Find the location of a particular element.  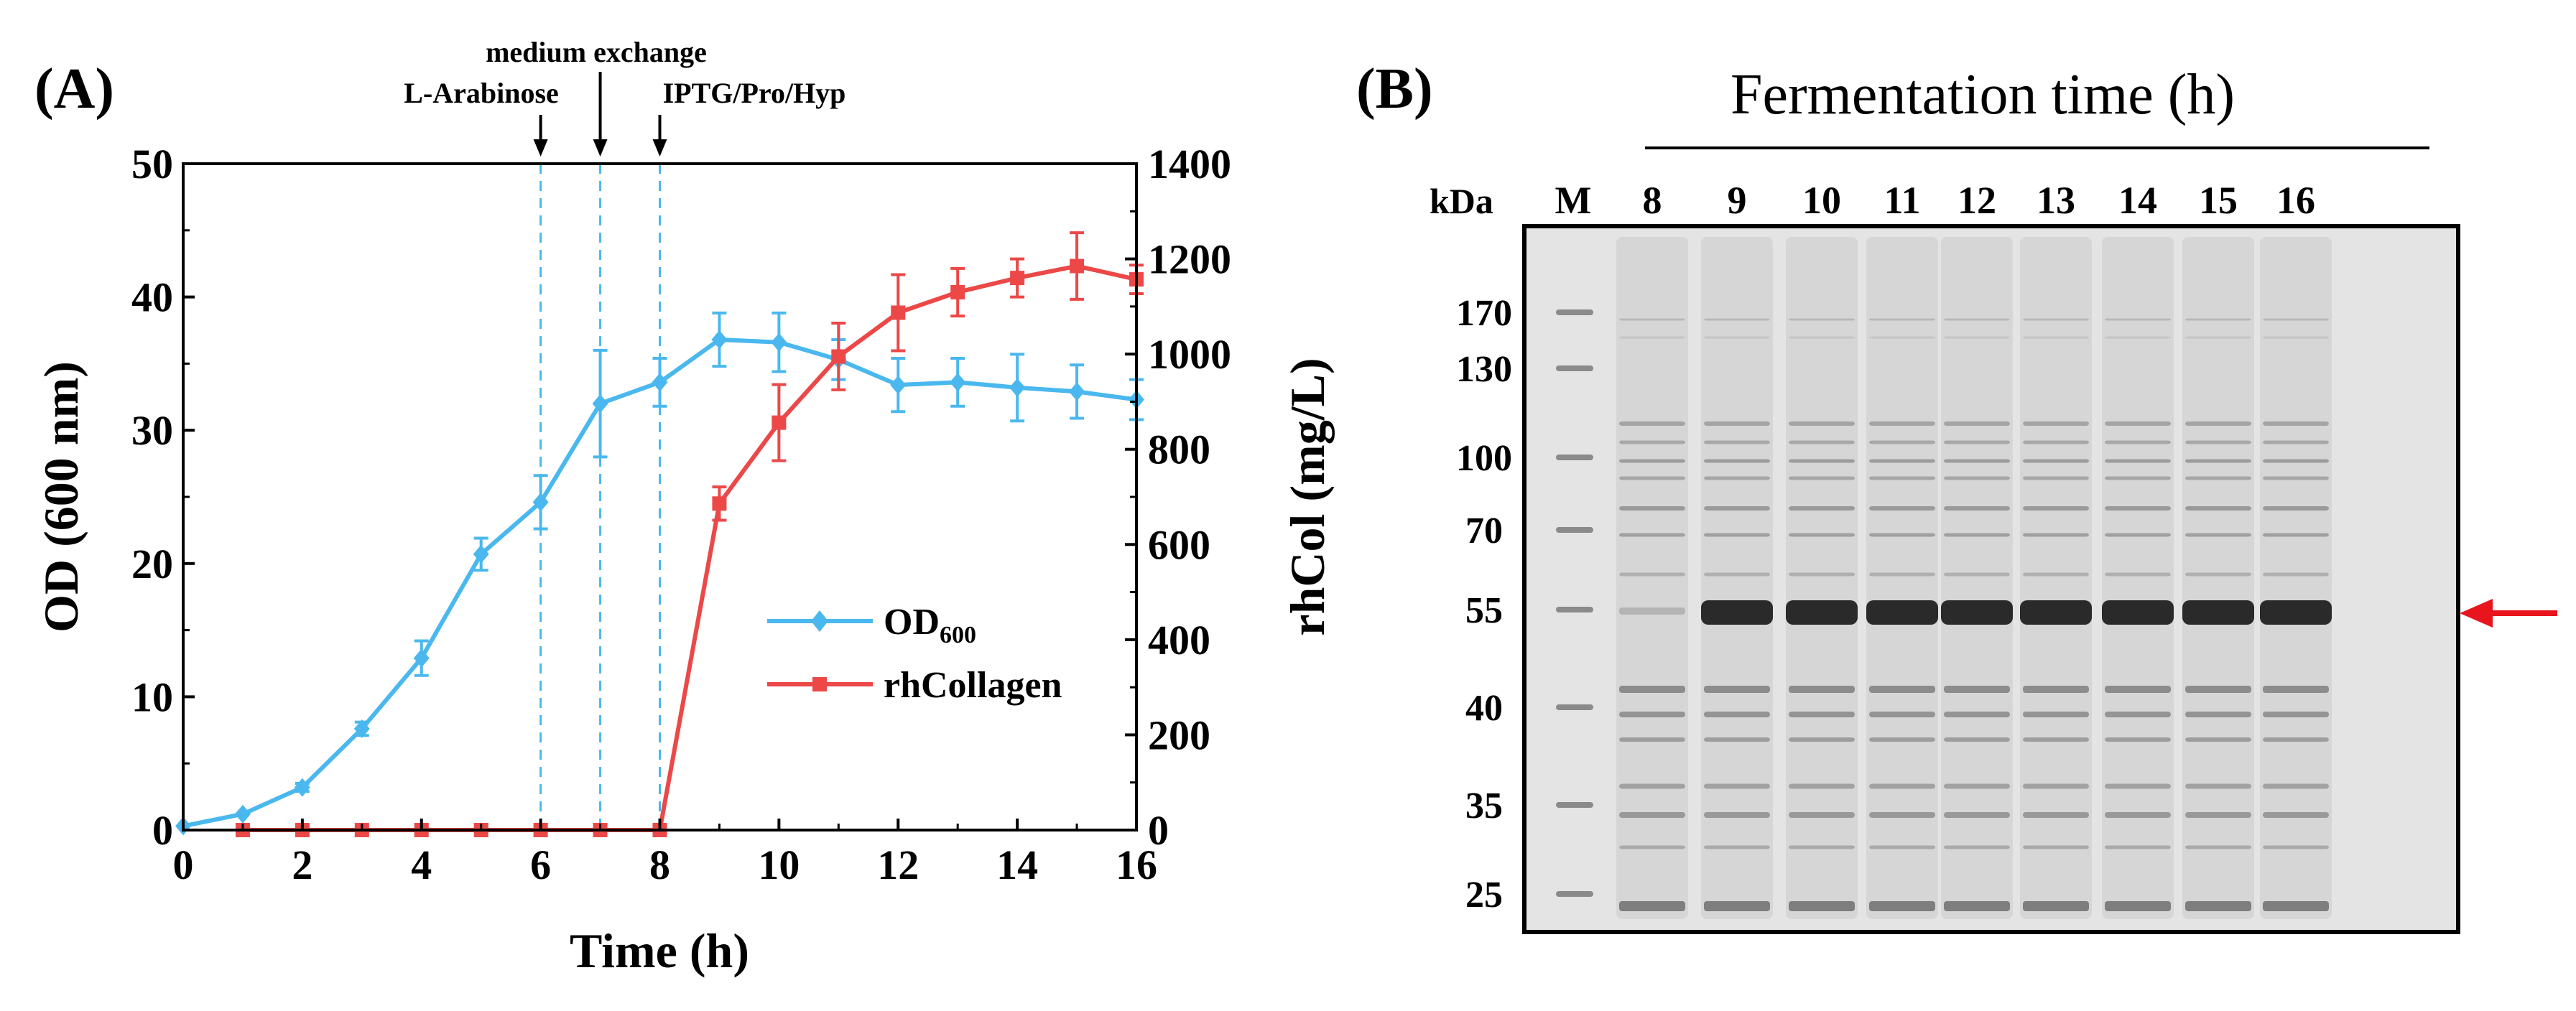

mw-label: 100 is located at coordinates (1484, 458).